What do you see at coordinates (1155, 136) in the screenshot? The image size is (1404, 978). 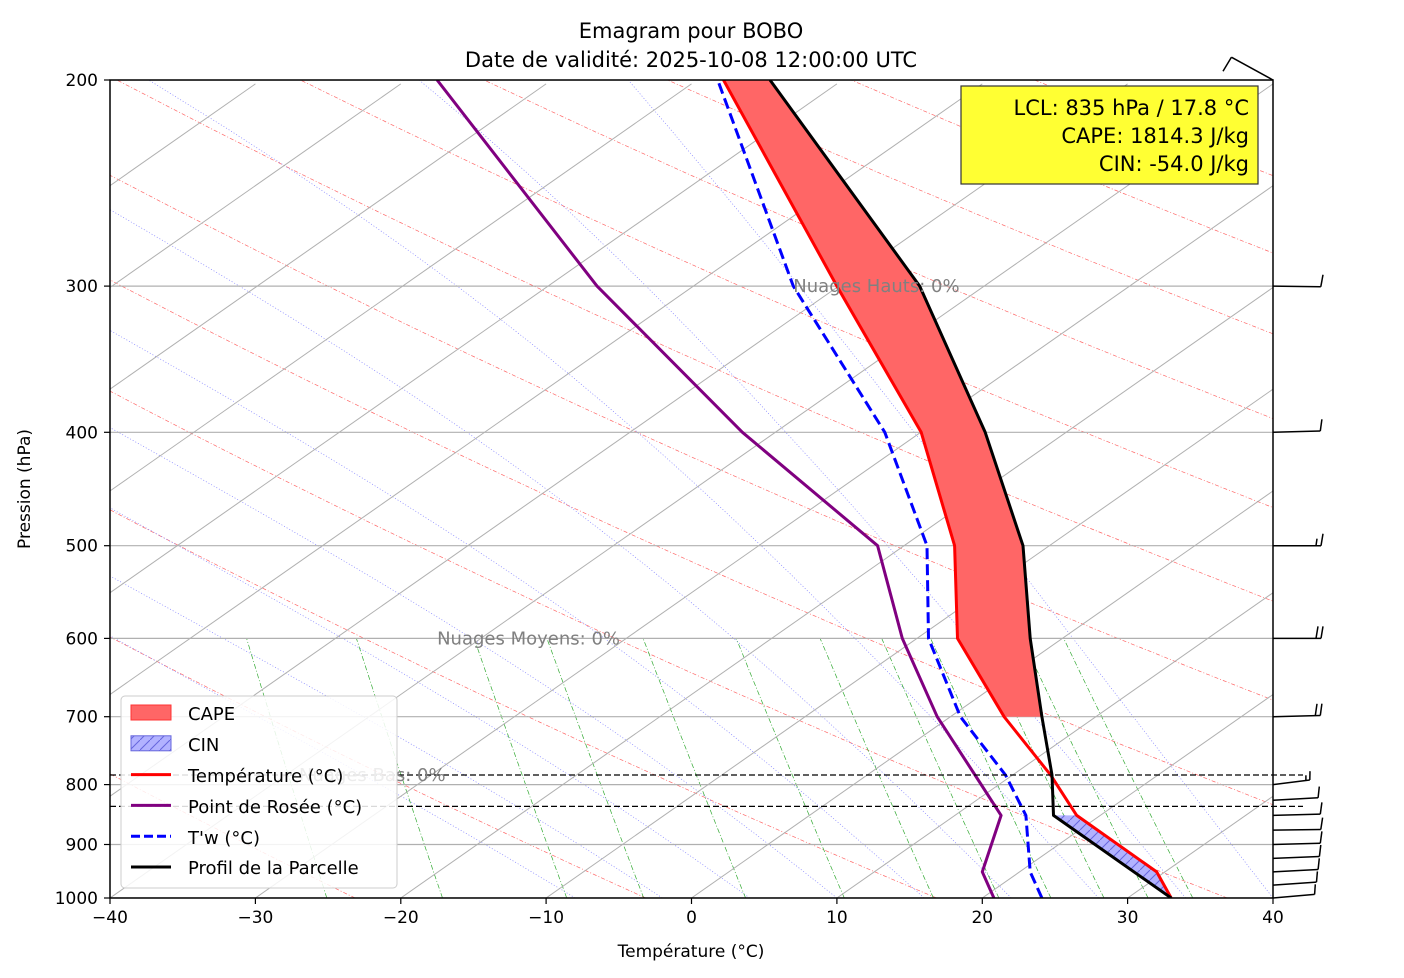 I see `info-cape: CAPE: 1814.3 J/kg` at bounding box center [1155, 136].